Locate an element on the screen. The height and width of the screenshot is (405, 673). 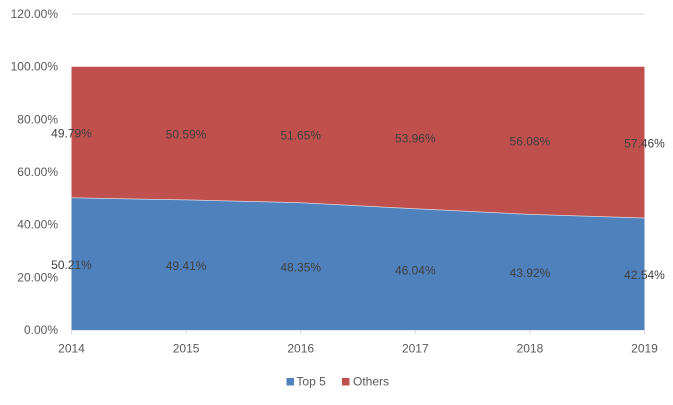
svg-text: 57.46% is located at coordinates (644, 143).